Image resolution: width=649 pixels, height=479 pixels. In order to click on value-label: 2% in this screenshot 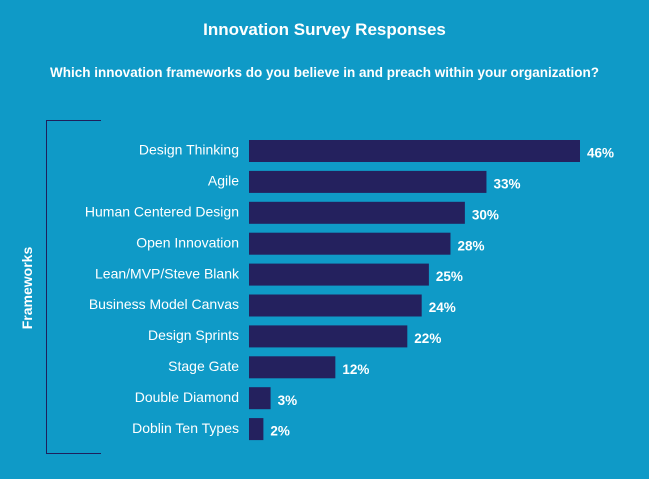, I will do `click(280, 431)`.